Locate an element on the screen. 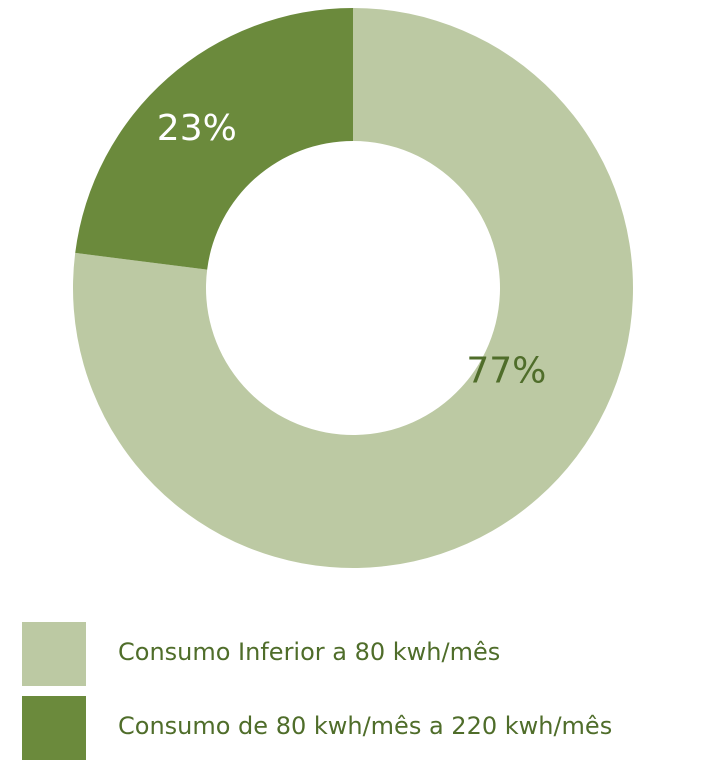  donut-slice-label-1: 77% is located at coordinates (506, 370).